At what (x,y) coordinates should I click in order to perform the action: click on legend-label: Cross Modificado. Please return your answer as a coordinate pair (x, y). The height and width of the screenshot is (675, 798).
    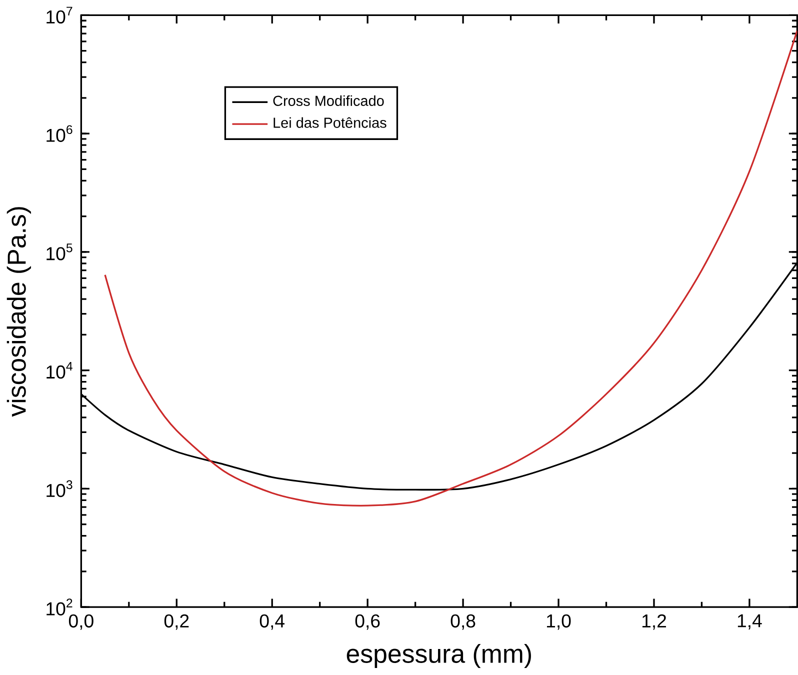
    Looking at the image, I should click on (328, 100).